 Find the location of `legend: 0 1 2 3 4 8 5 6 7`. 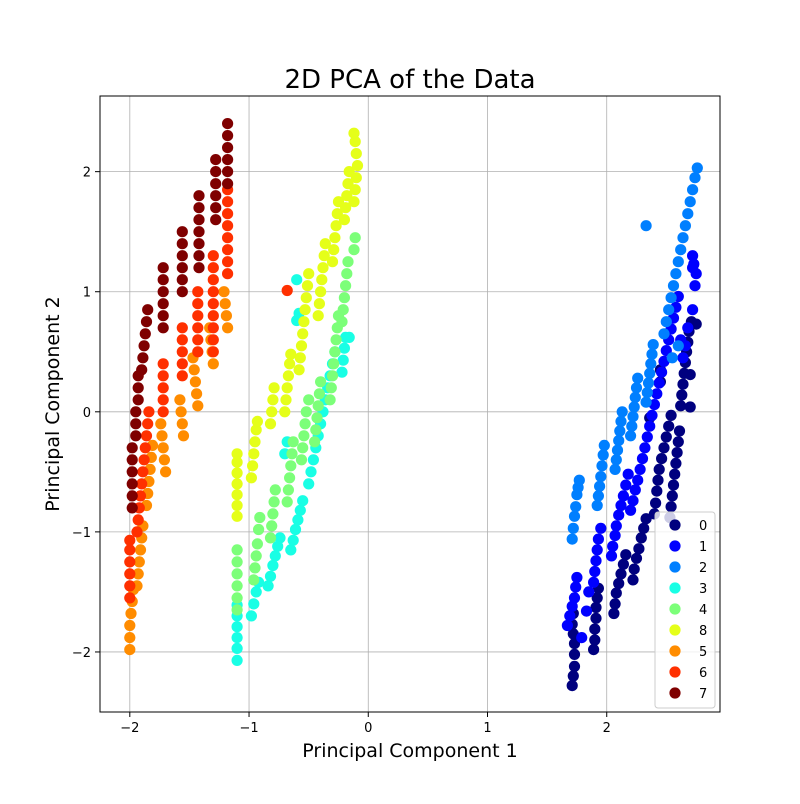

legend: 0 1 2 3 4 8 5 6 7 is located at coordinates (685, 610).